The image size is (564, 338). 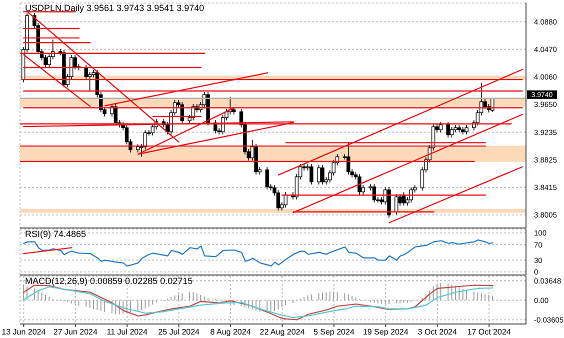 What do you see at coordinates (55, 234) in the screenshot?
I see `chart-title: RSI(9) 74.4865` at bounding box center [55, 234].